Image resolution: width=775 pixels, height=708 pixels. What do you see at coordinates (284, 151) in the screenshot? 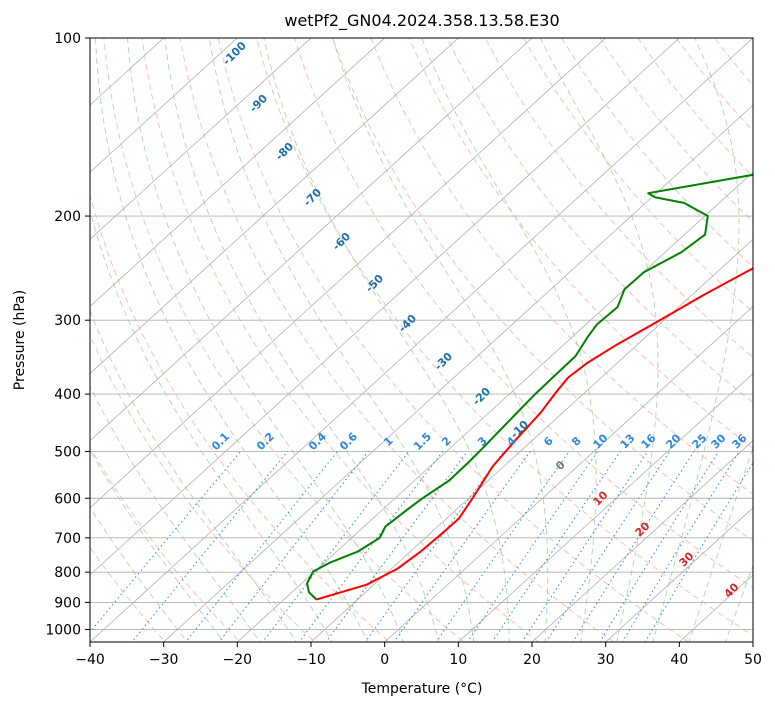
I see `dry-adiabat-label: -80` at bounding box center [284, 151].